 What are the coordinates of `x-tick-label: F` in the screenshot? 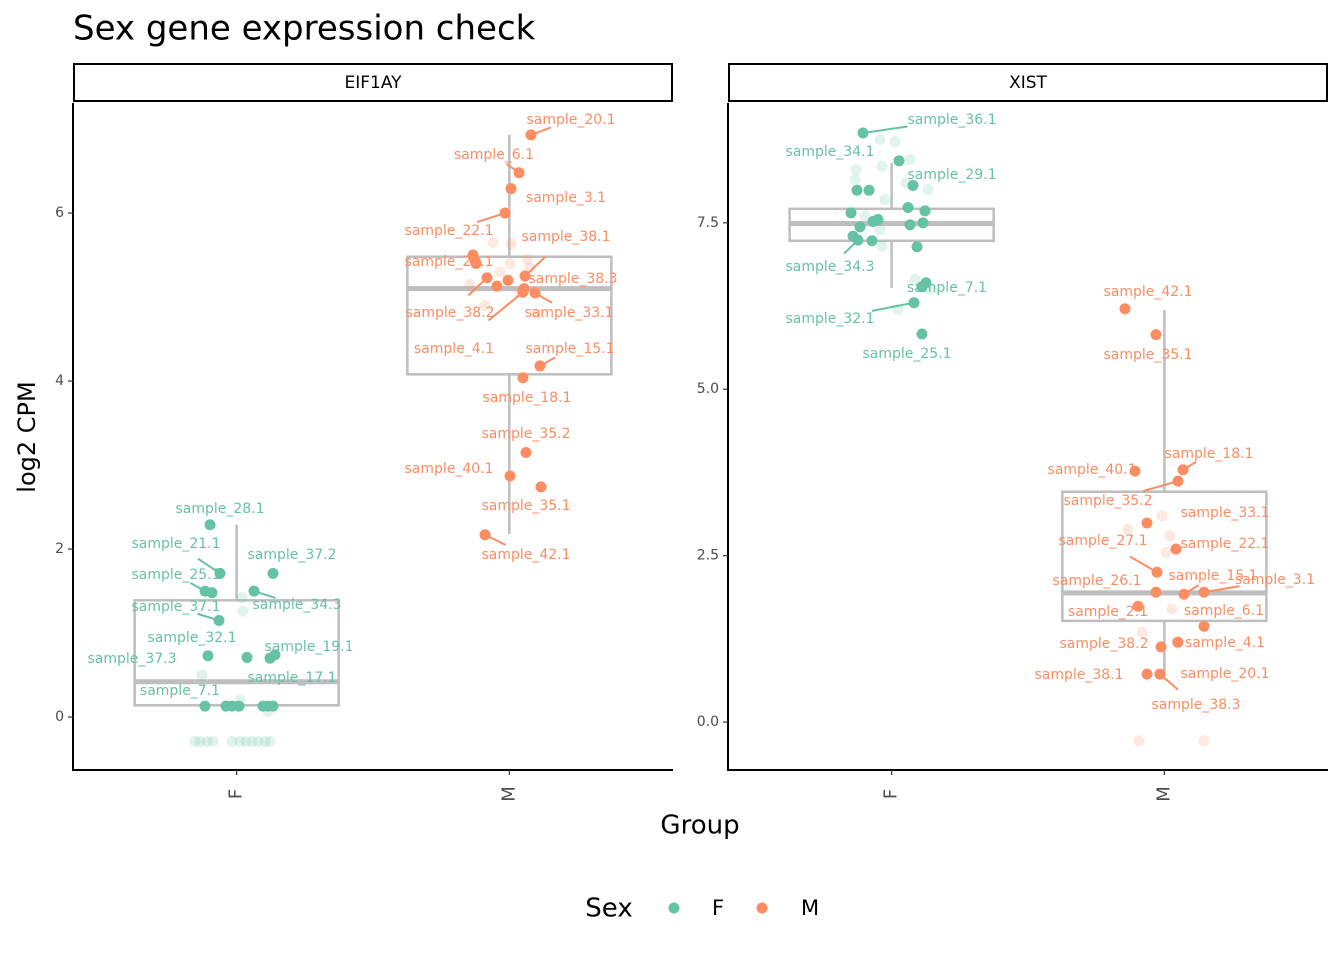 It's located at (236, 794).